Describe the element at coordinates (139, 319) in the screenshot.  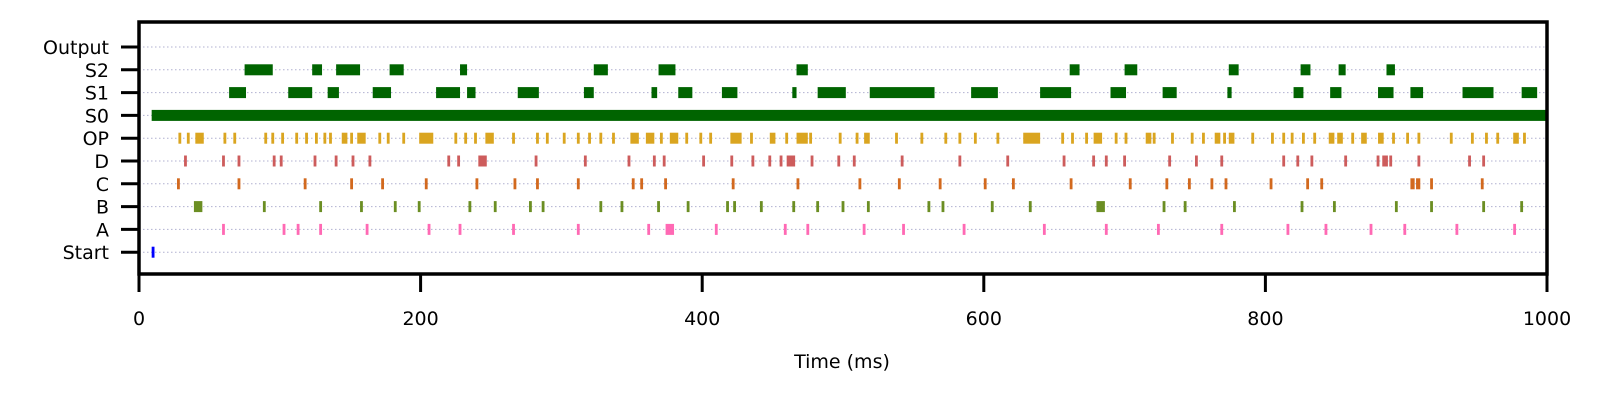
I see `x-tick-label-0: 0` at that location.